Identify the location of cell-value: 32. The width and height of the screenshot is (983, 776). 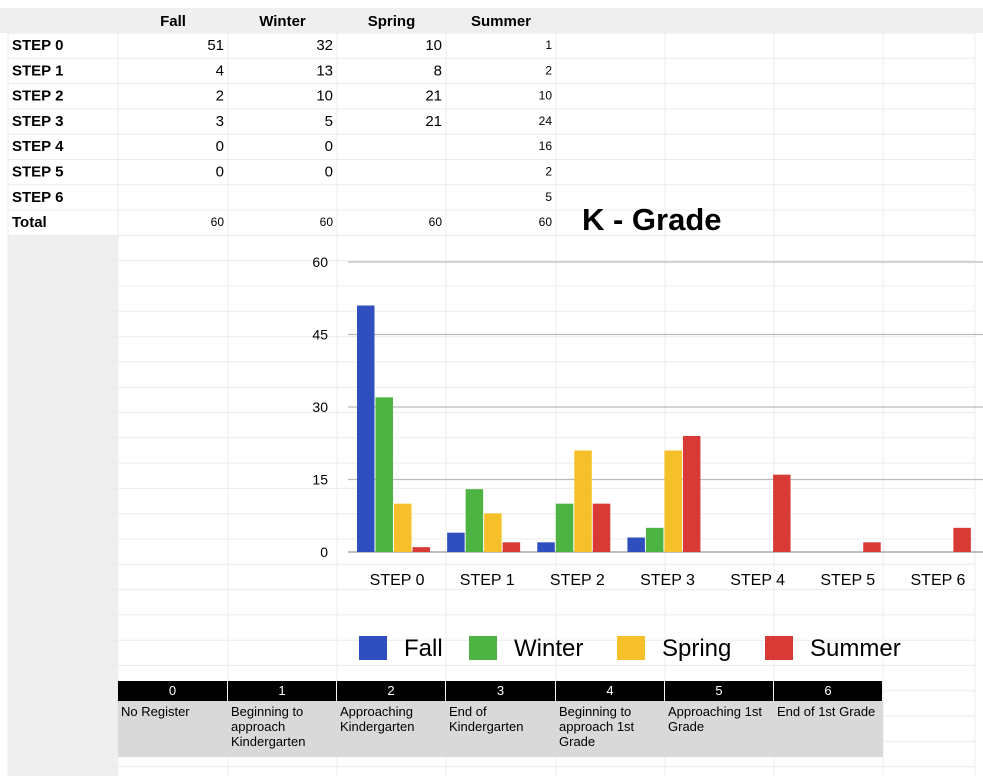
(324, 45).